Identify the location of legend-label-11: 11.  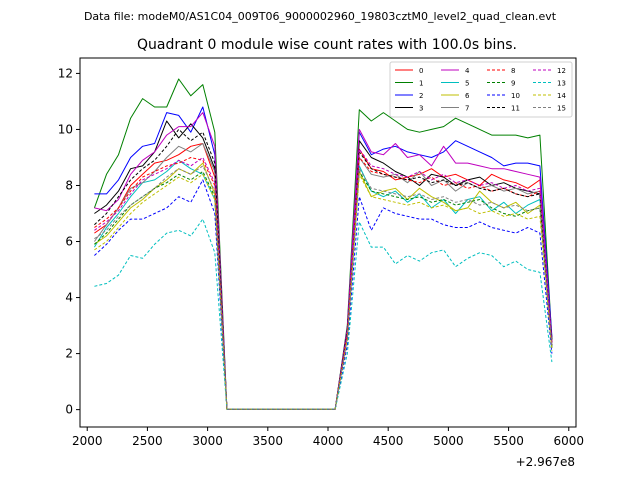
(515, 109).